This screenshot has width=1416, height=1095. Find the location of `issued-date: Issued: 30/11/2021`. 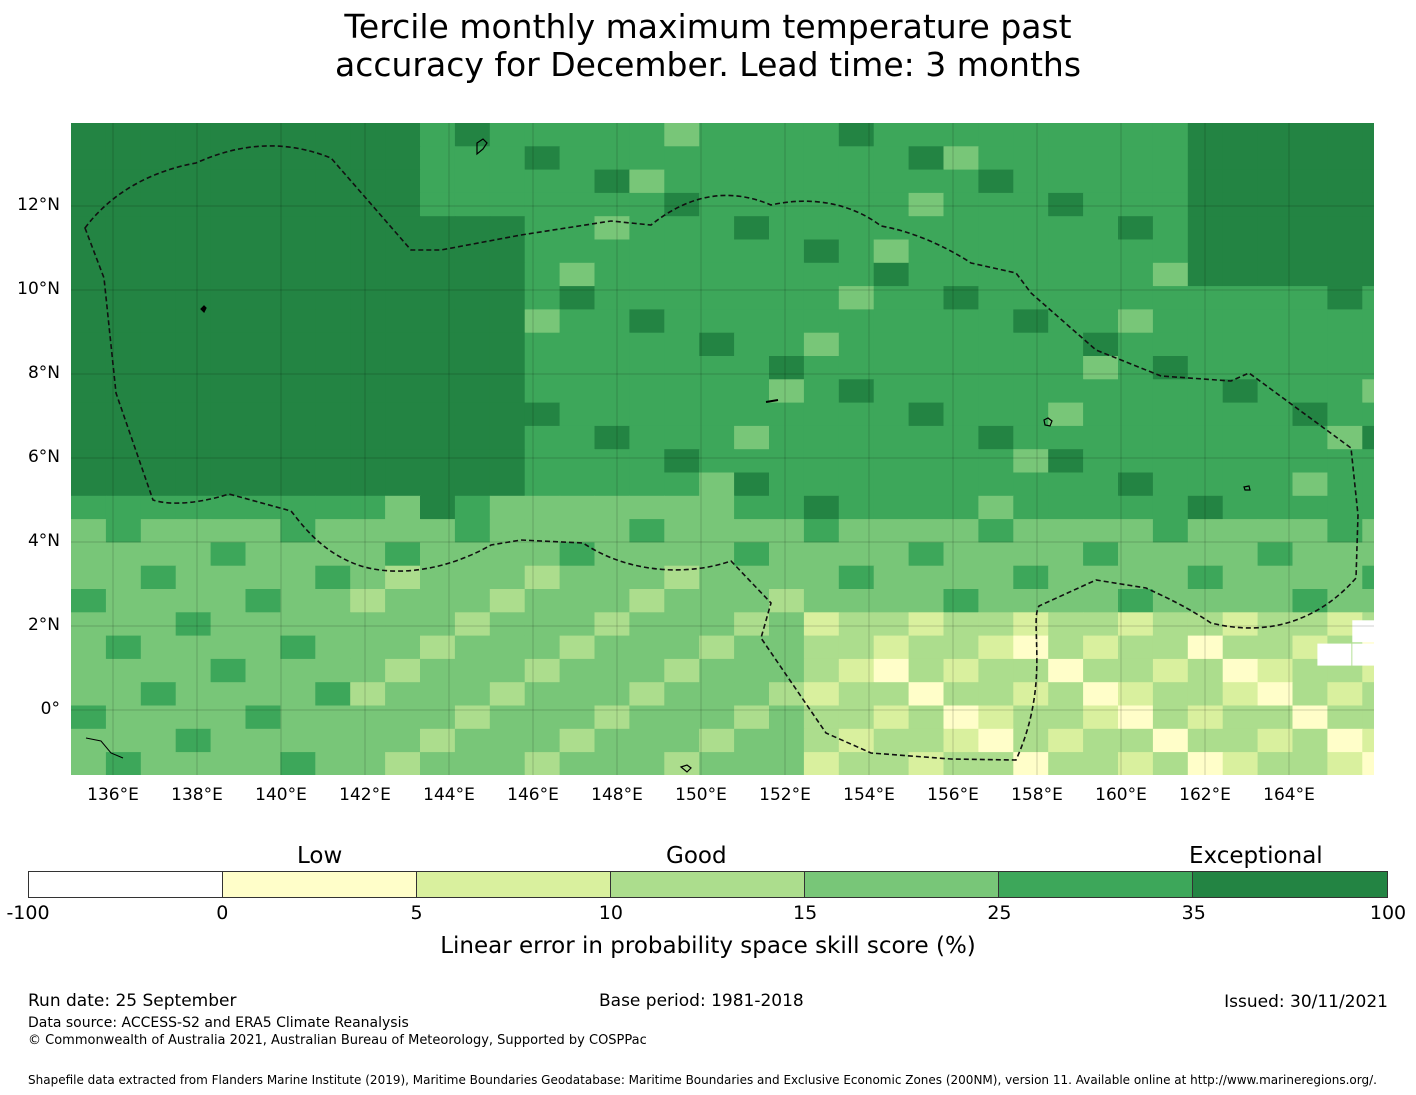

issued-date: Issued: 30/11/2021 is located at coordinates (1306, 1002).